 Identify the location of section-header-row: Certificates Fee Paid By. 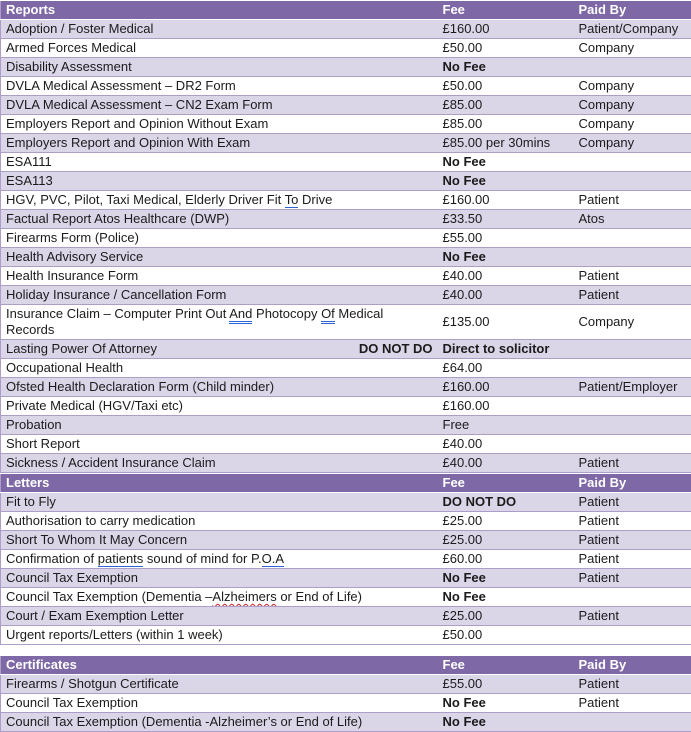
(346, 665).